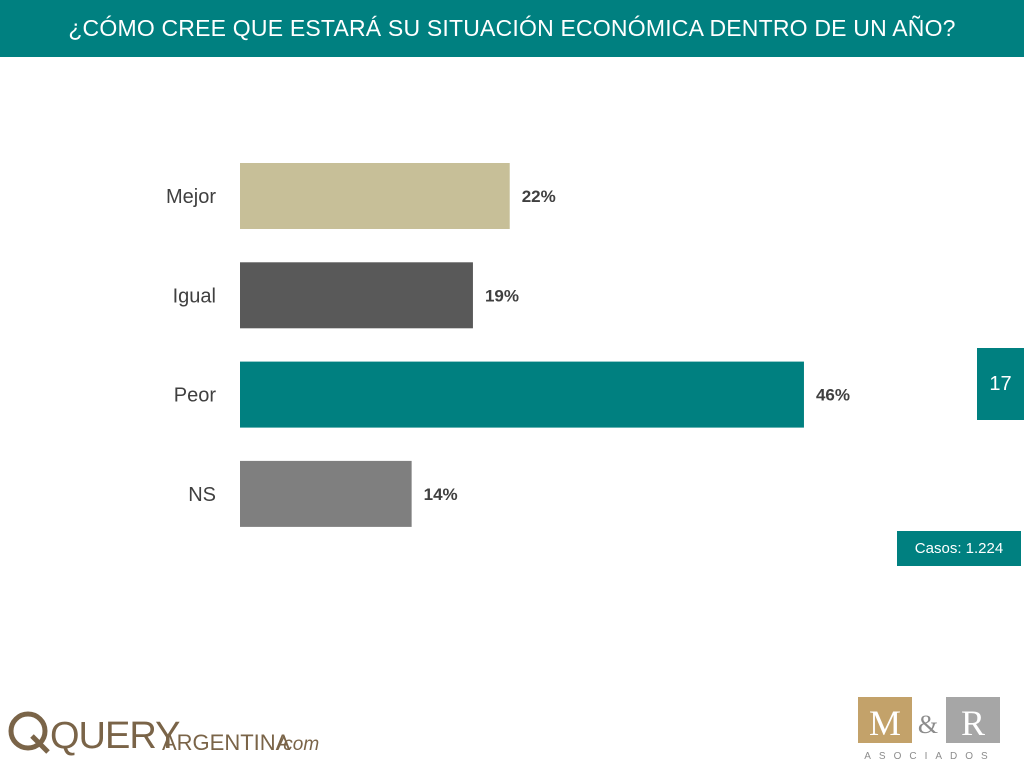 The width and height of the screenshot is (1024, 768). What do you see at coordinates (973, 723) in the screenshot?
I see `logo-r-letter: R` at bounding box center [973, 723].